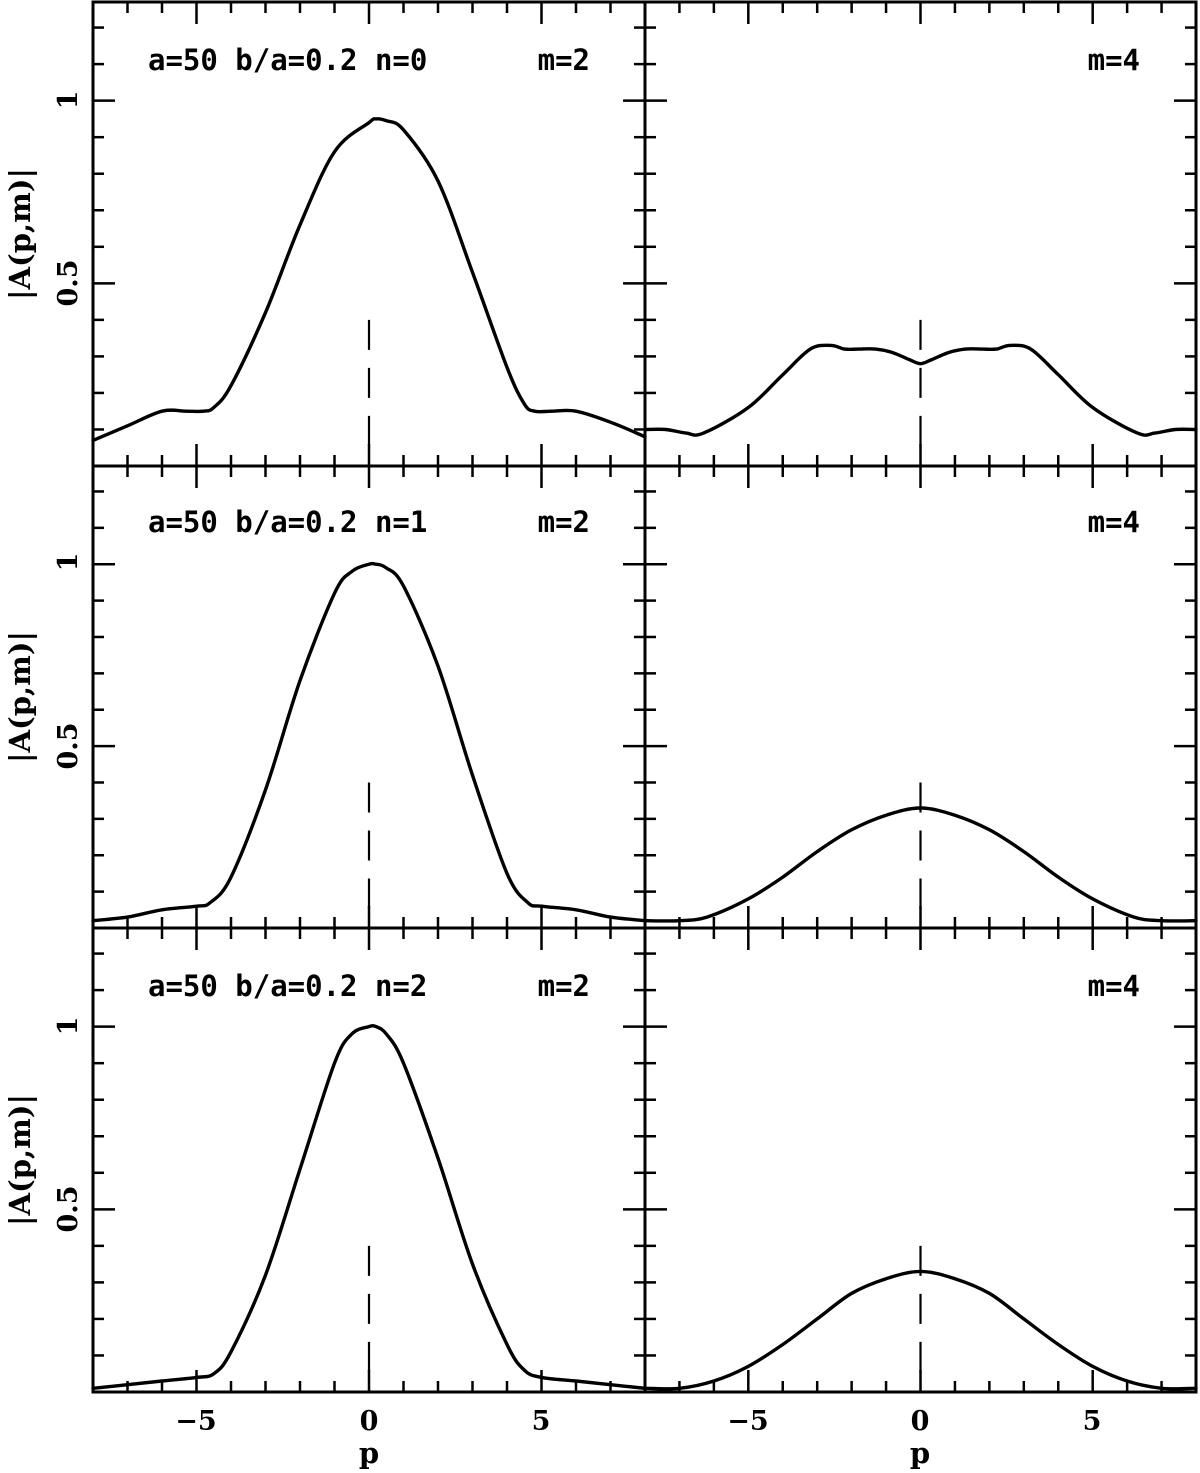 Image resolution: width=1200 pixels, height=1473 pixels. I want to click on panel-m-label-r2-c1: m=4, so click(1114, 986).